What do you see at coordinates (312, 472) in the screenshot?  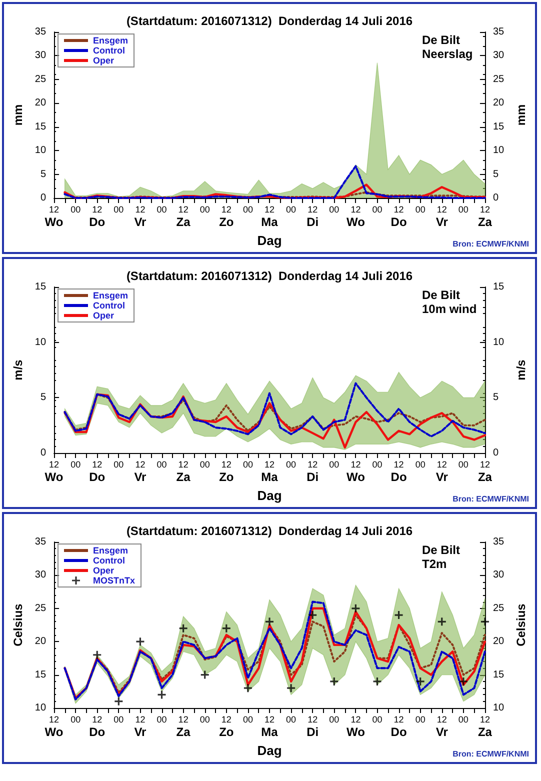 I see `x-tick-label: 12 Di` at bounding box center [312, 472].